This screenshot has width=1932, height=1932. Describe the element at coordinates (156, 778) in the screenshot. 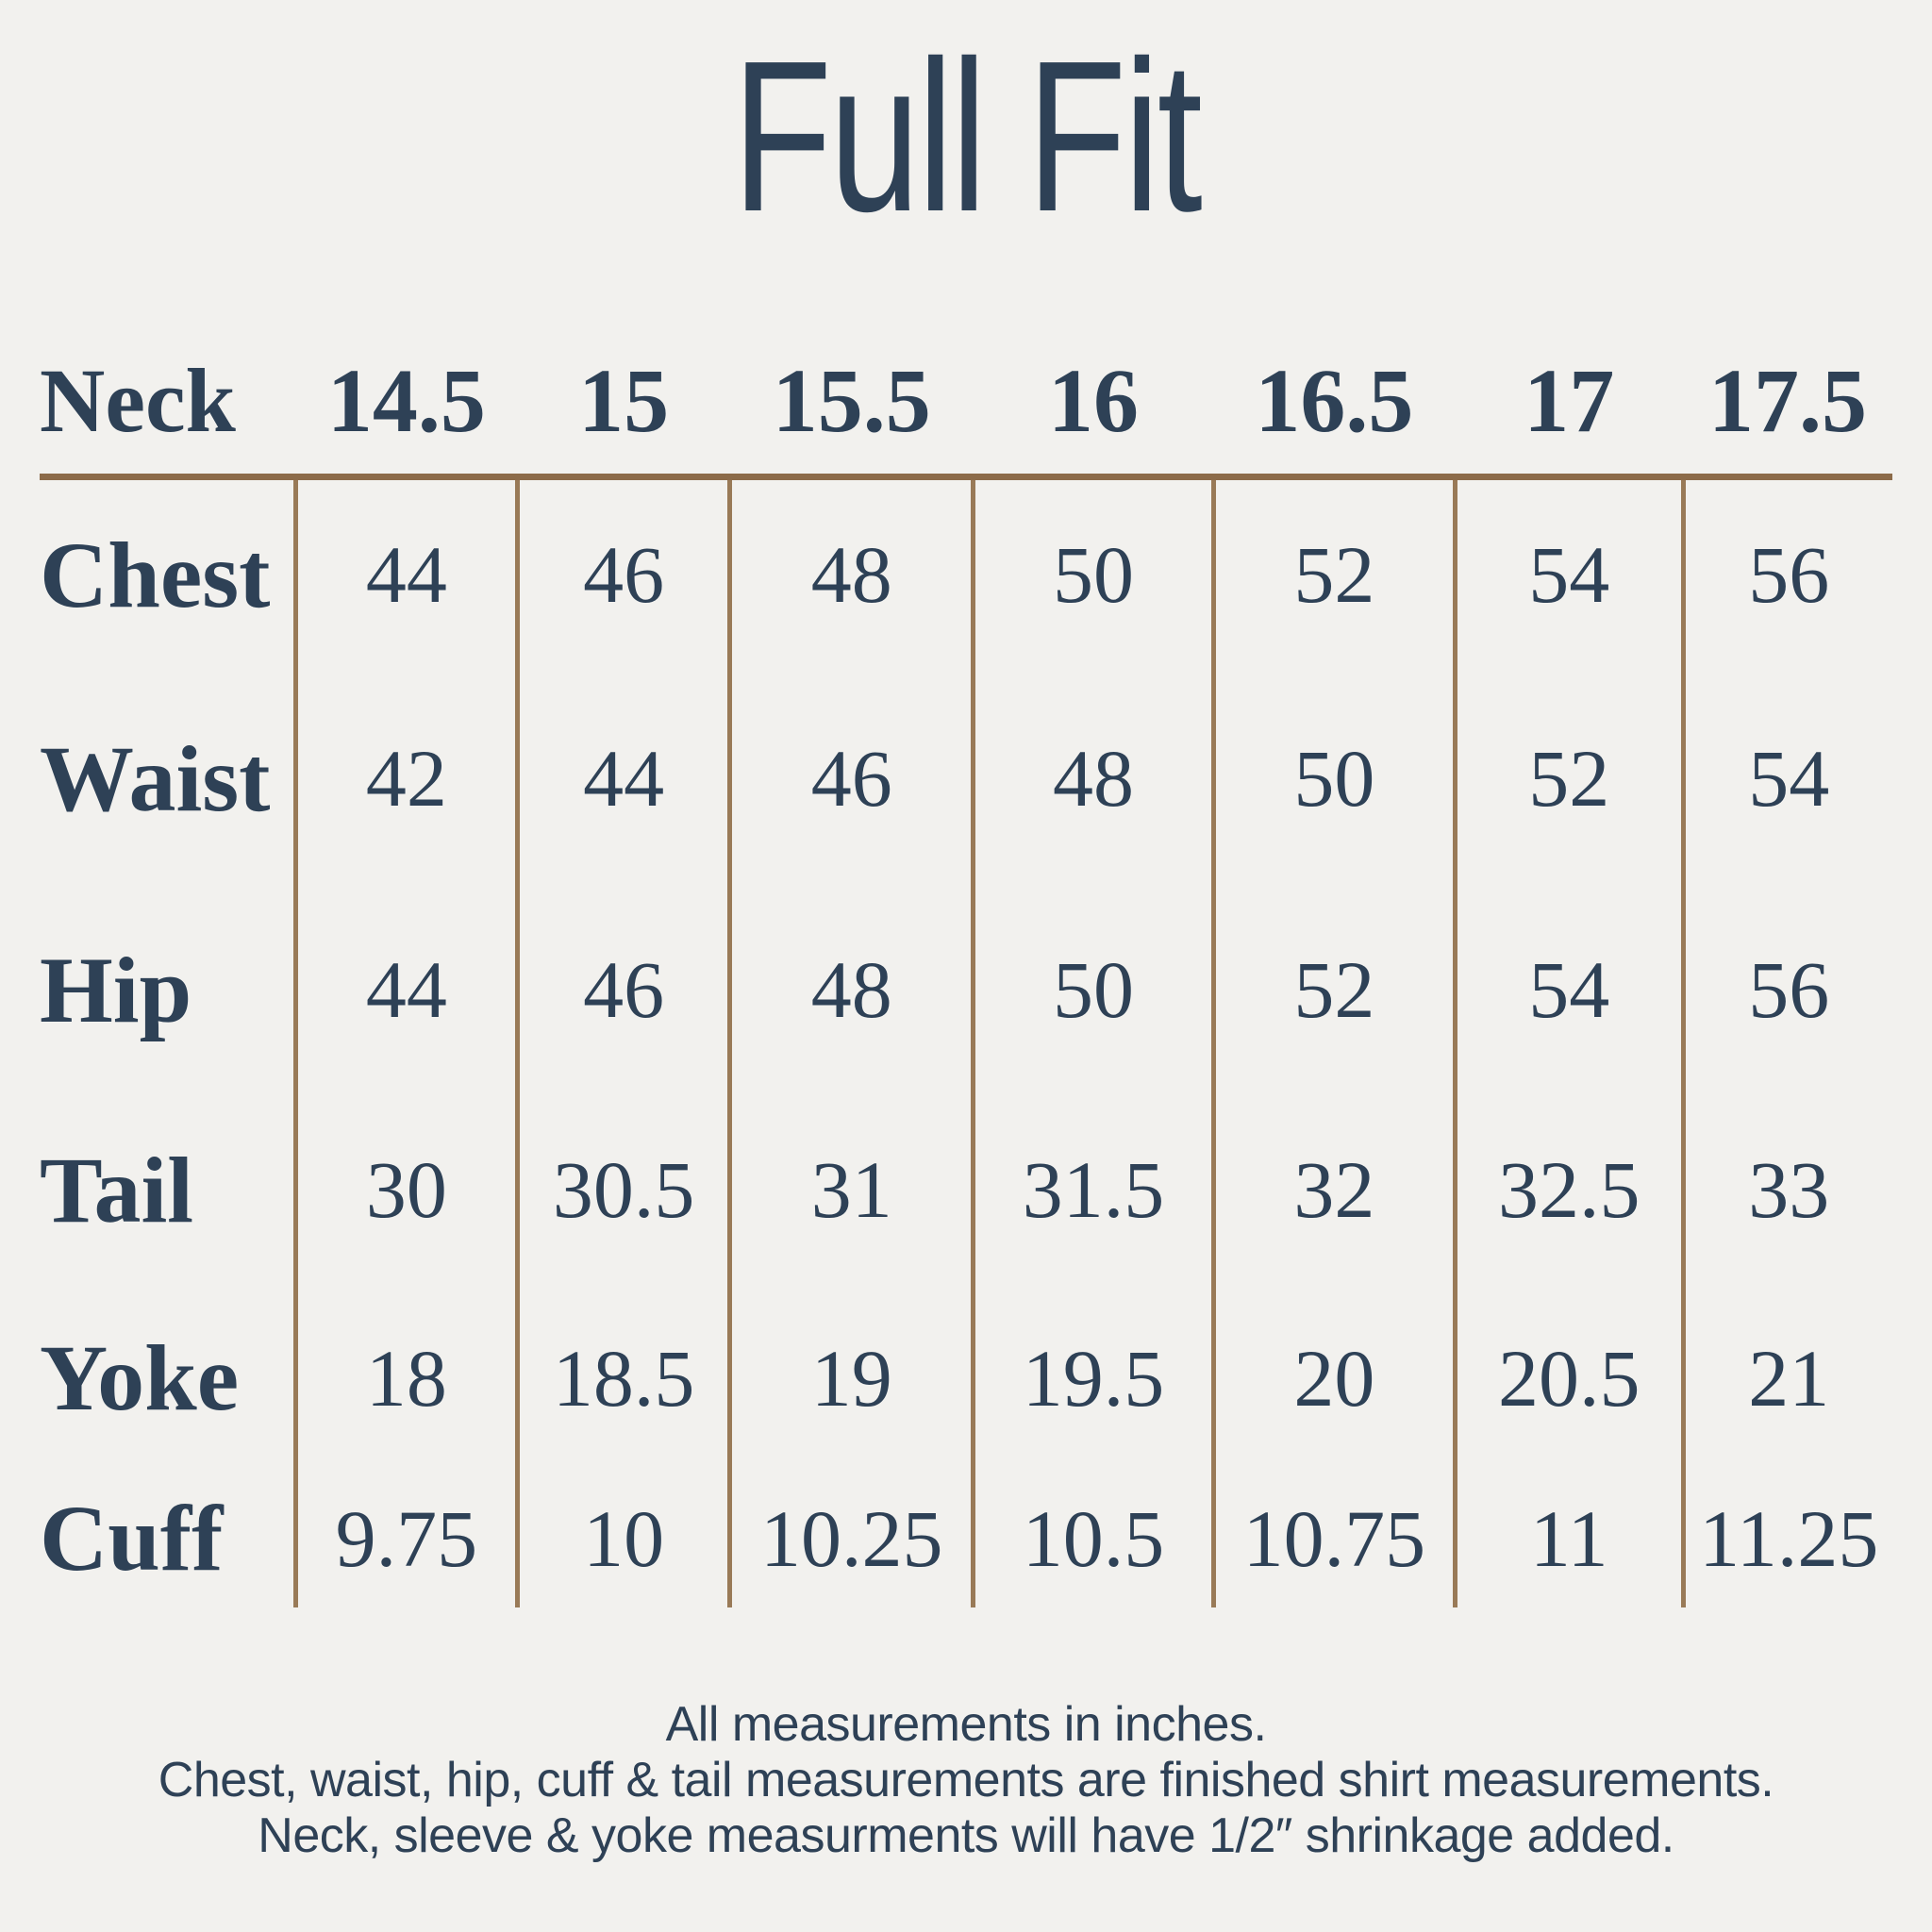

I see `row-label: Waist` at that location.